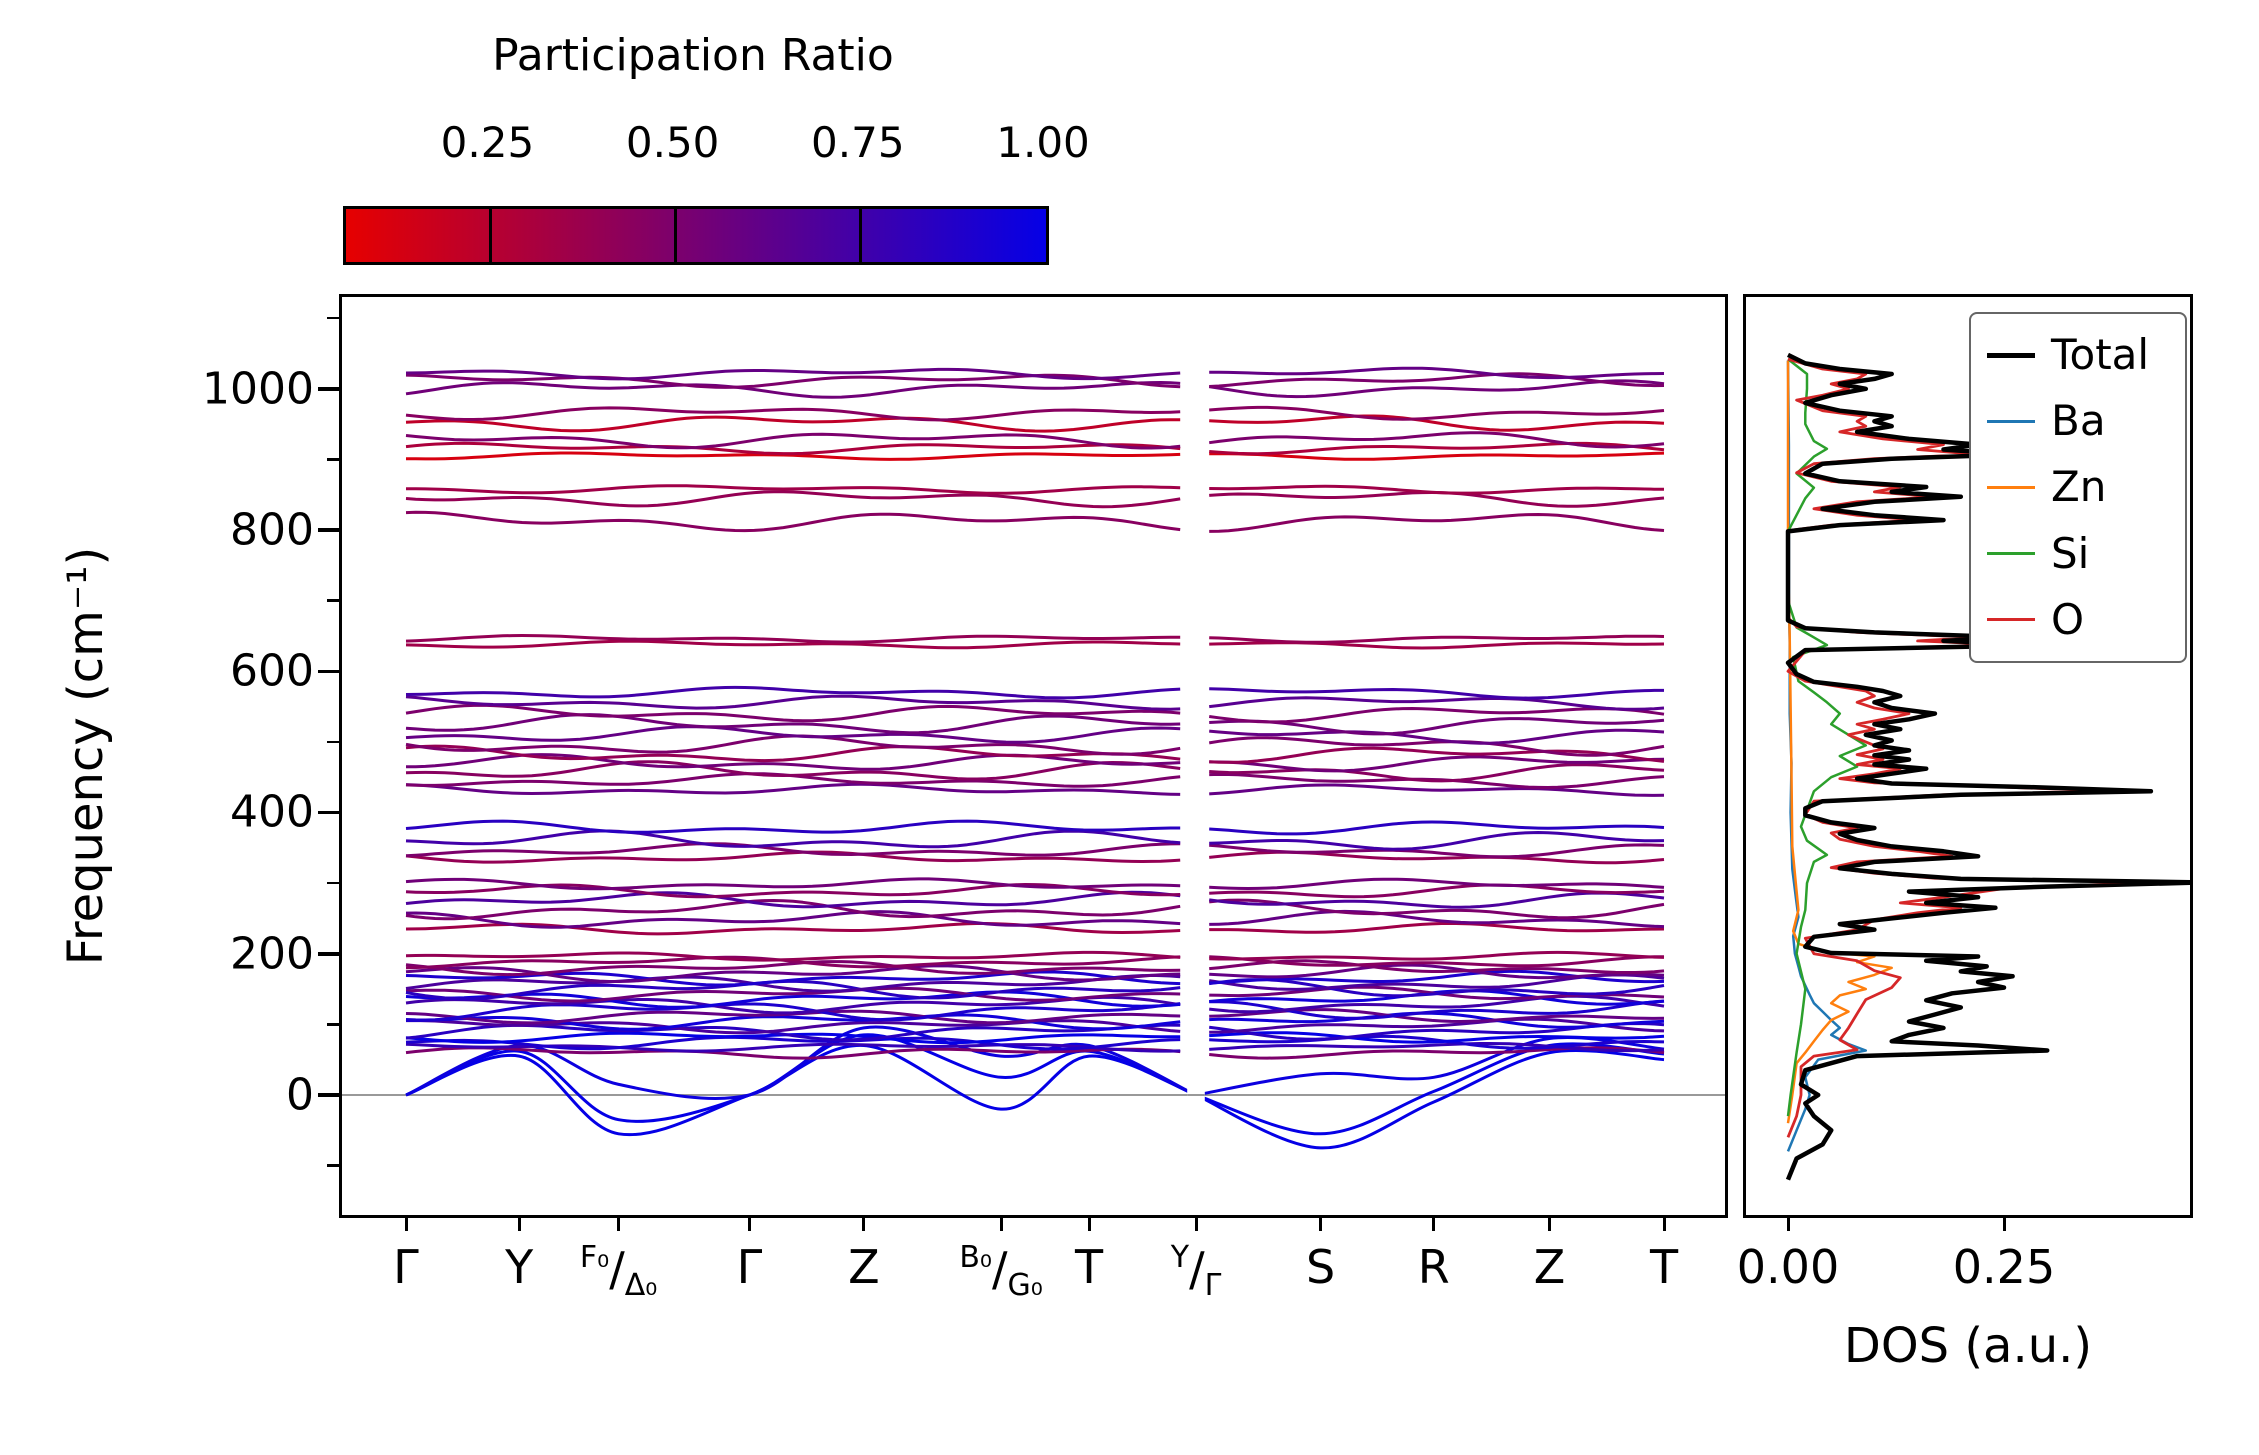 The image size is (2259, 1455). I want to click on colorbar-tick-label: 1.00, so click(1043, 142).